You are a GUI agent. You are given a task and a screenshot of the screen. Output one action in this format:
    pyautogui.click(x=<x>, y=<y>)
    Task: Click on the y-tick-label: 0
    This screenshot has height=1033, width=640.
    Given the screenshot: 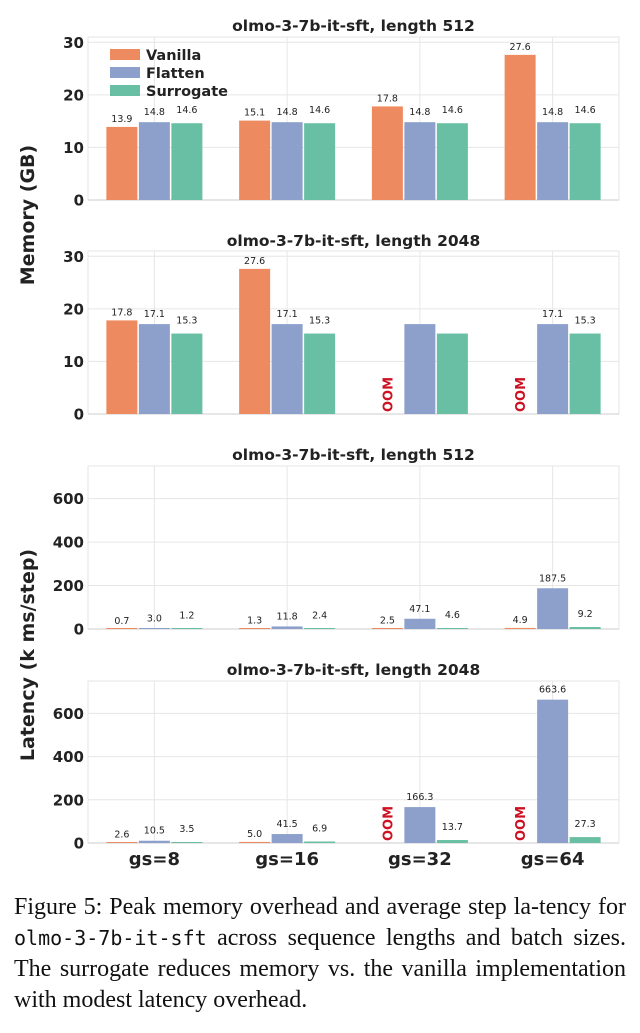 What is the action you would take?
    pyautogui.click(x=79, y=415)
    